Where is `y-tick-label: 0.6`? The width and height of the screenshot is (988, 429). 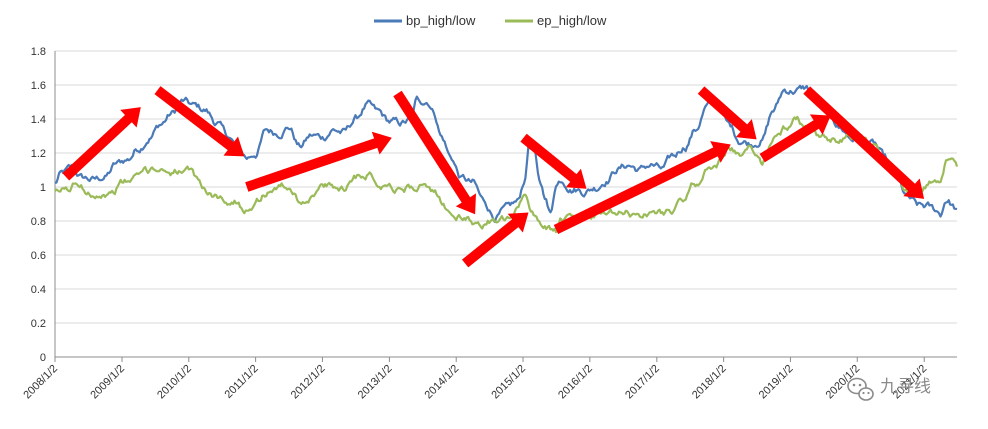
y-tick-label: 0.6 is located at coordinates (38, 256).